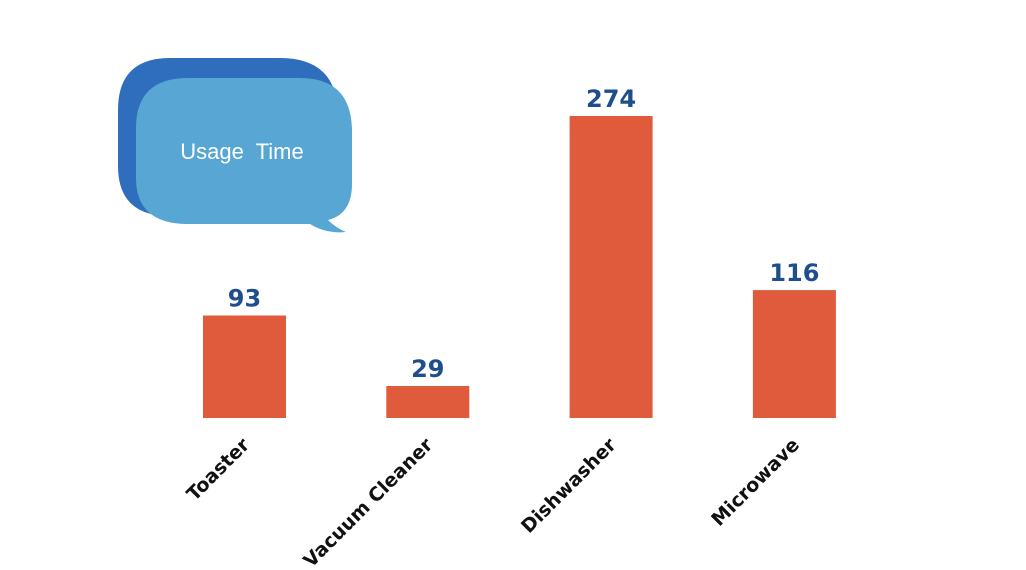 The width and height of the screenshot is (1026, 570). What do you see at coordinates (428, 402) in the screenshot?
I see `bar-vacuum-cleaner` at bounding box center [428, 402].